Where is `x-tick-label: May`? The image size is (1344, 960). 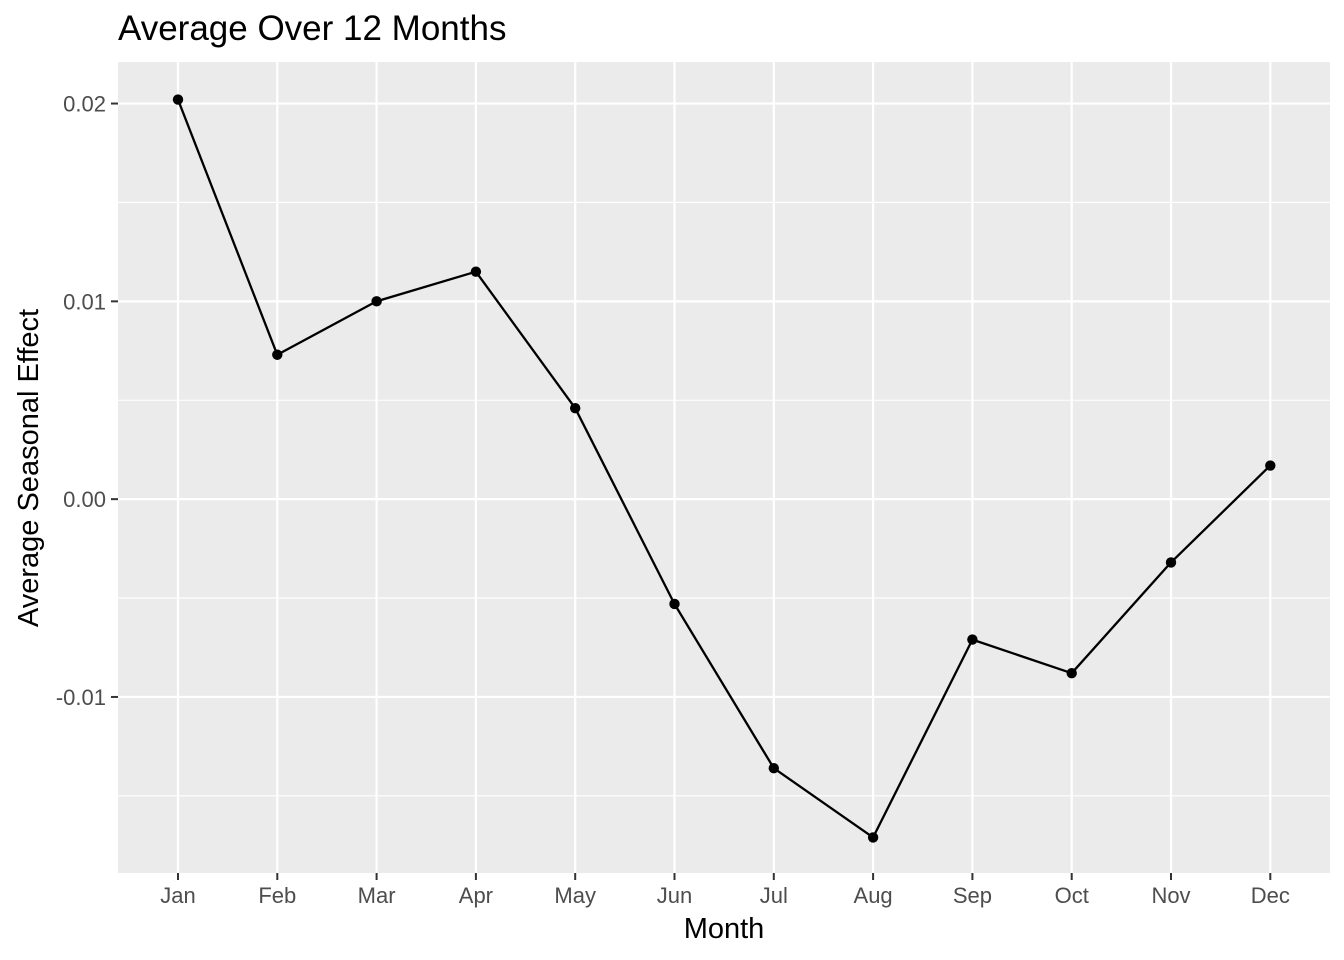
x-tick-label: May is located at coordinates (575, 895).